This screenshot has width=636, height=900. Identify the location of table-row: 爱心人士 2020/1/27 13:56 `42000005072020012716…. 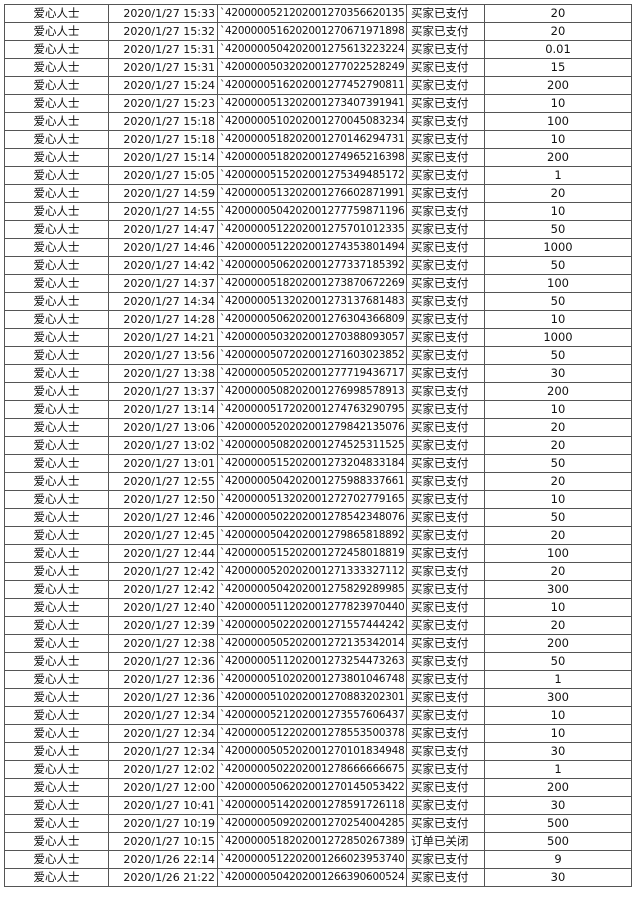
(318, 355).